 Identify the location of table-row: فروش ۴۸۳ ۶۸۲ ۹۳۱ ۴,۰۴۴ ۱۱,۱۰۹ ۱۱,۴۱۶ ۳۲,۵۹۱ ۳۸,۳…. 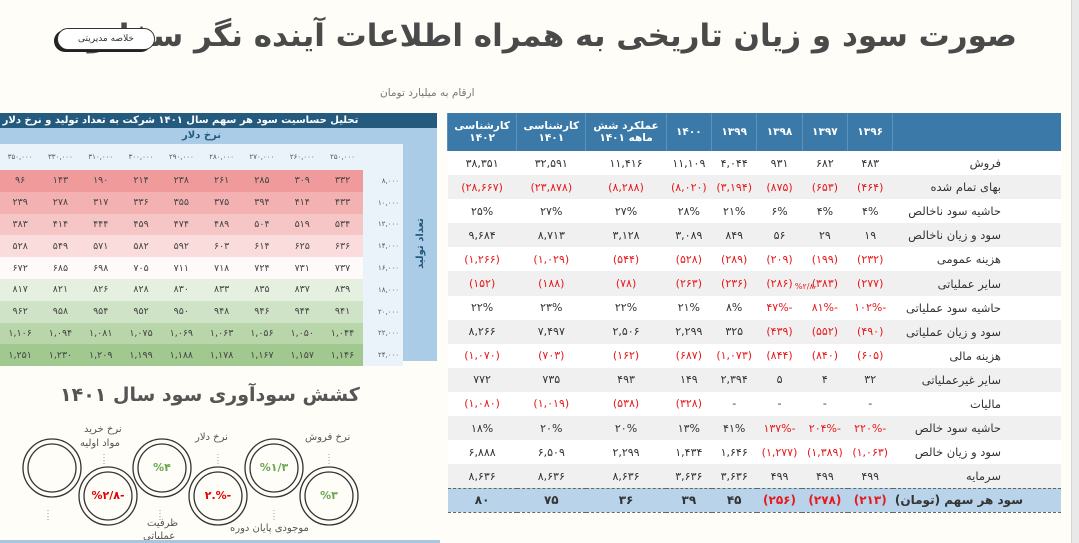
(754, 163).